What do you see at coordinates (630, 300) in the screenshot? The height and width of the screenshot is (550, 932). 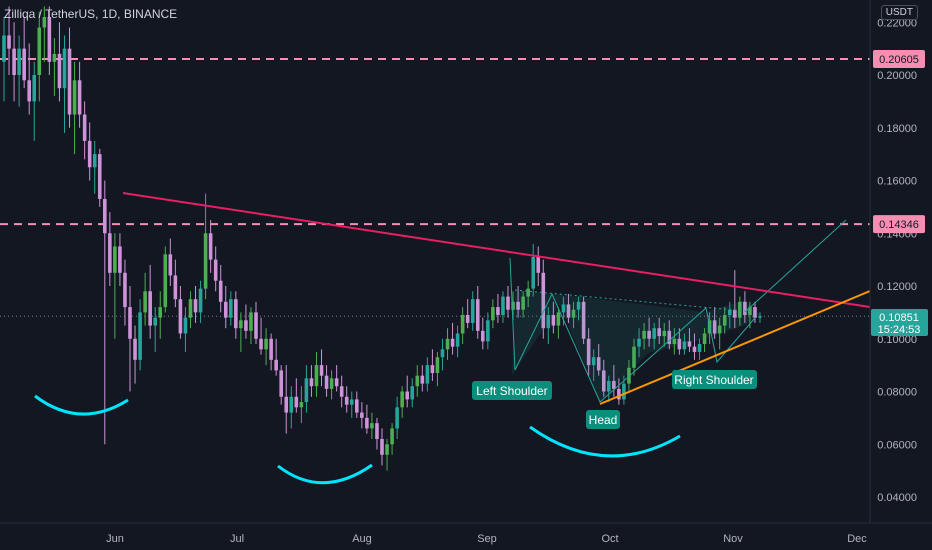 I see `neckline` at bounding box center [630, 300].